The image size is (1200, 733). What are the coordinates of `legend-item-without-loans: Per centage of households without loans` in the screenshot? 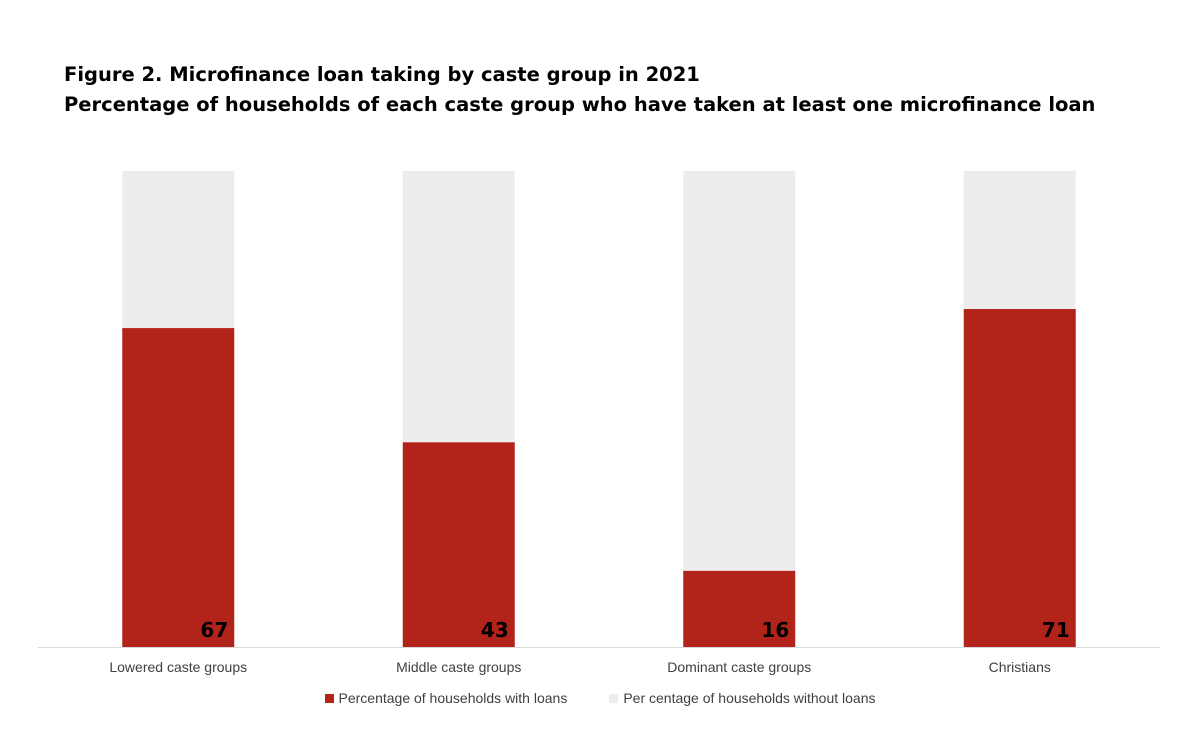 It's located at (742, 698).